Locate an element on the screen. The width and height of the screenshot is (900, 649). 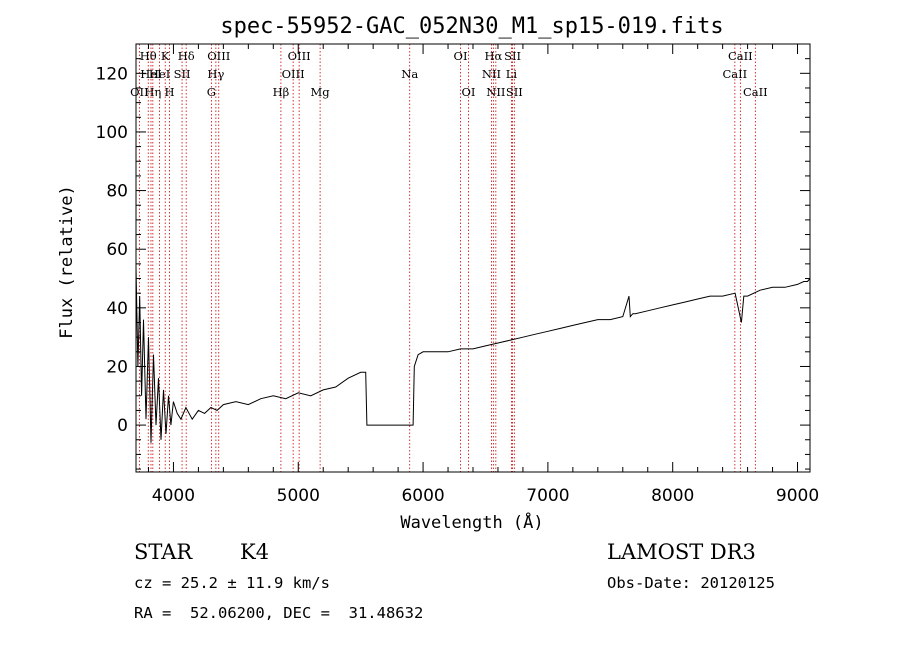
chart-title: spec-55952-GAC_052N30_M1_sp15-019.fits is located at coordinates (471, 26).